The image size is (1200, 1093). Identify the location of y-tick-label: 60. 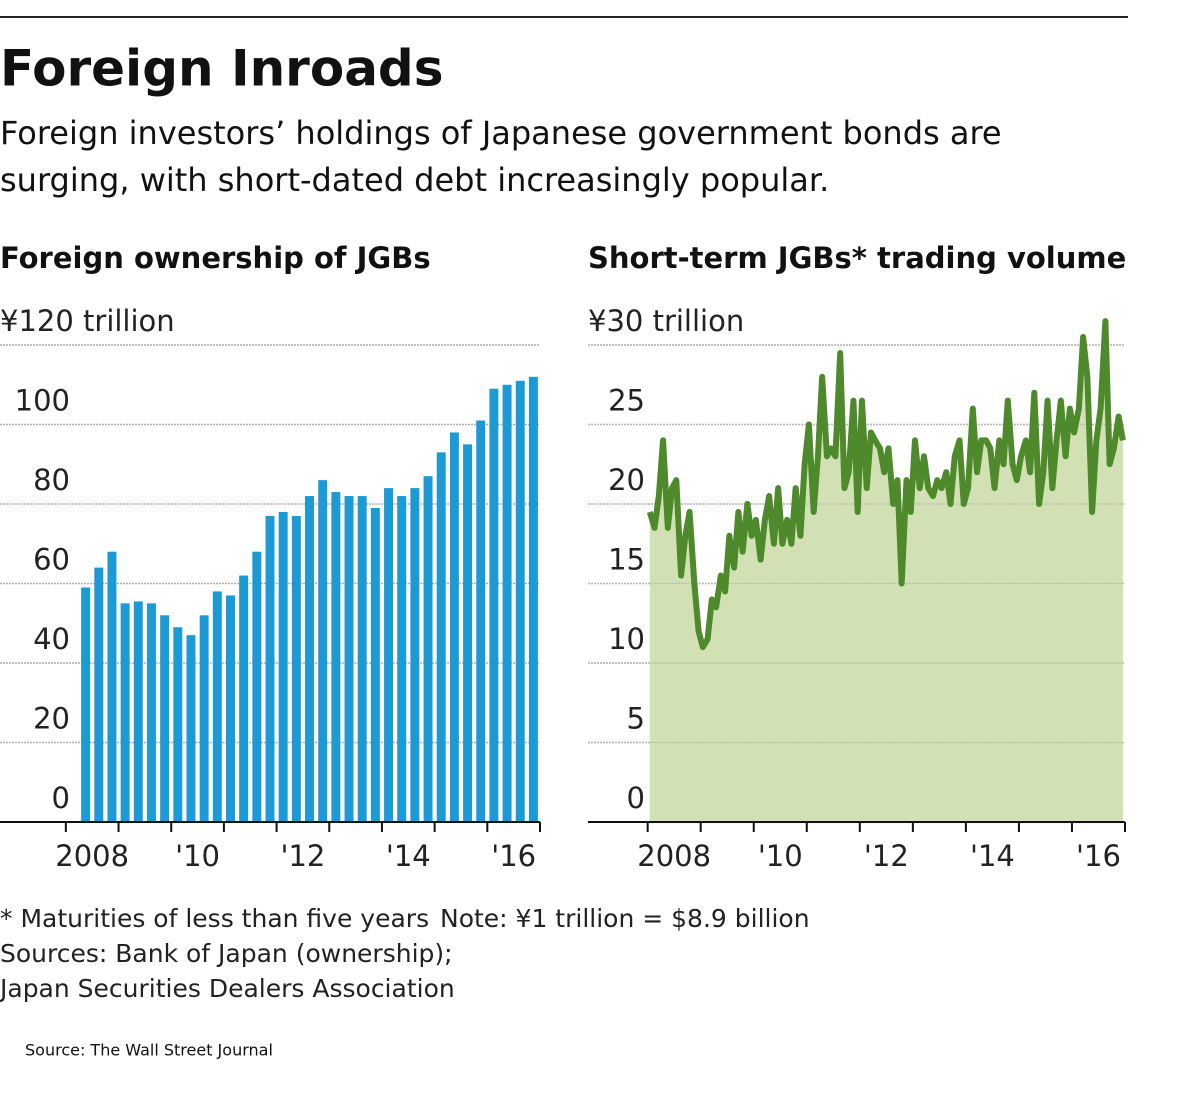
(51, 560).